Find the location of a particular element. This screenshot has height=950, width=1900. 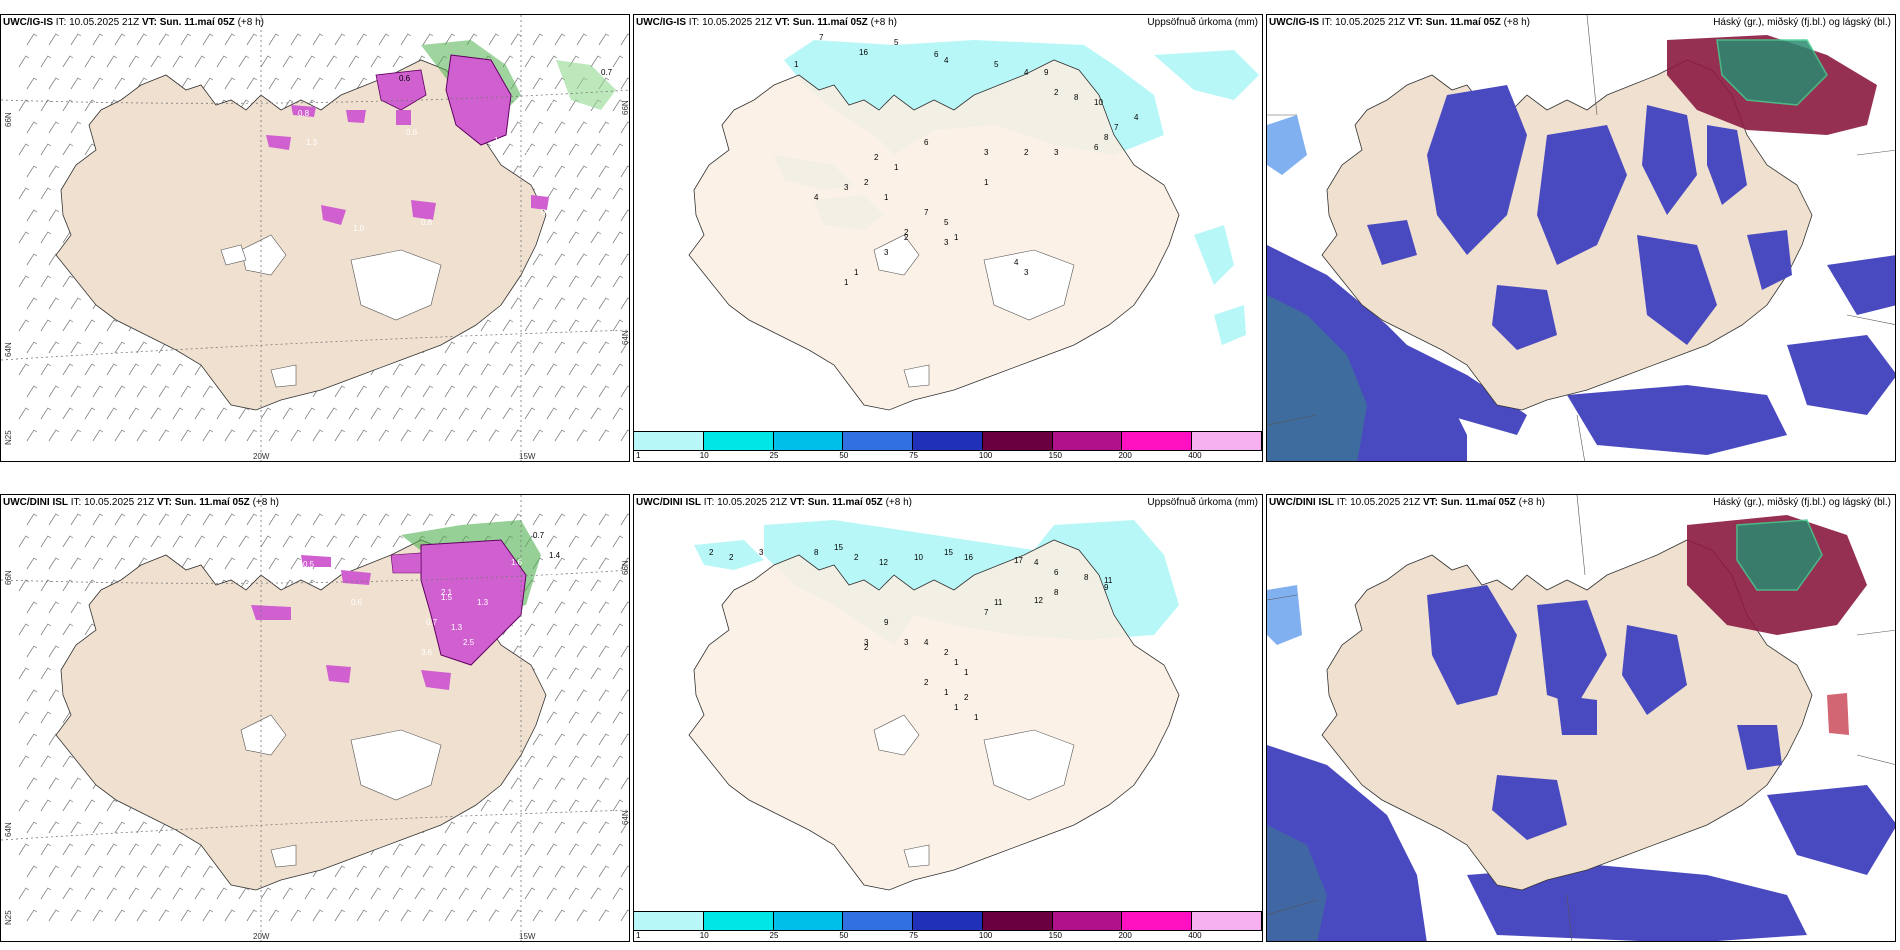

mid-cloud-area is located at coordinates (1759, 747).